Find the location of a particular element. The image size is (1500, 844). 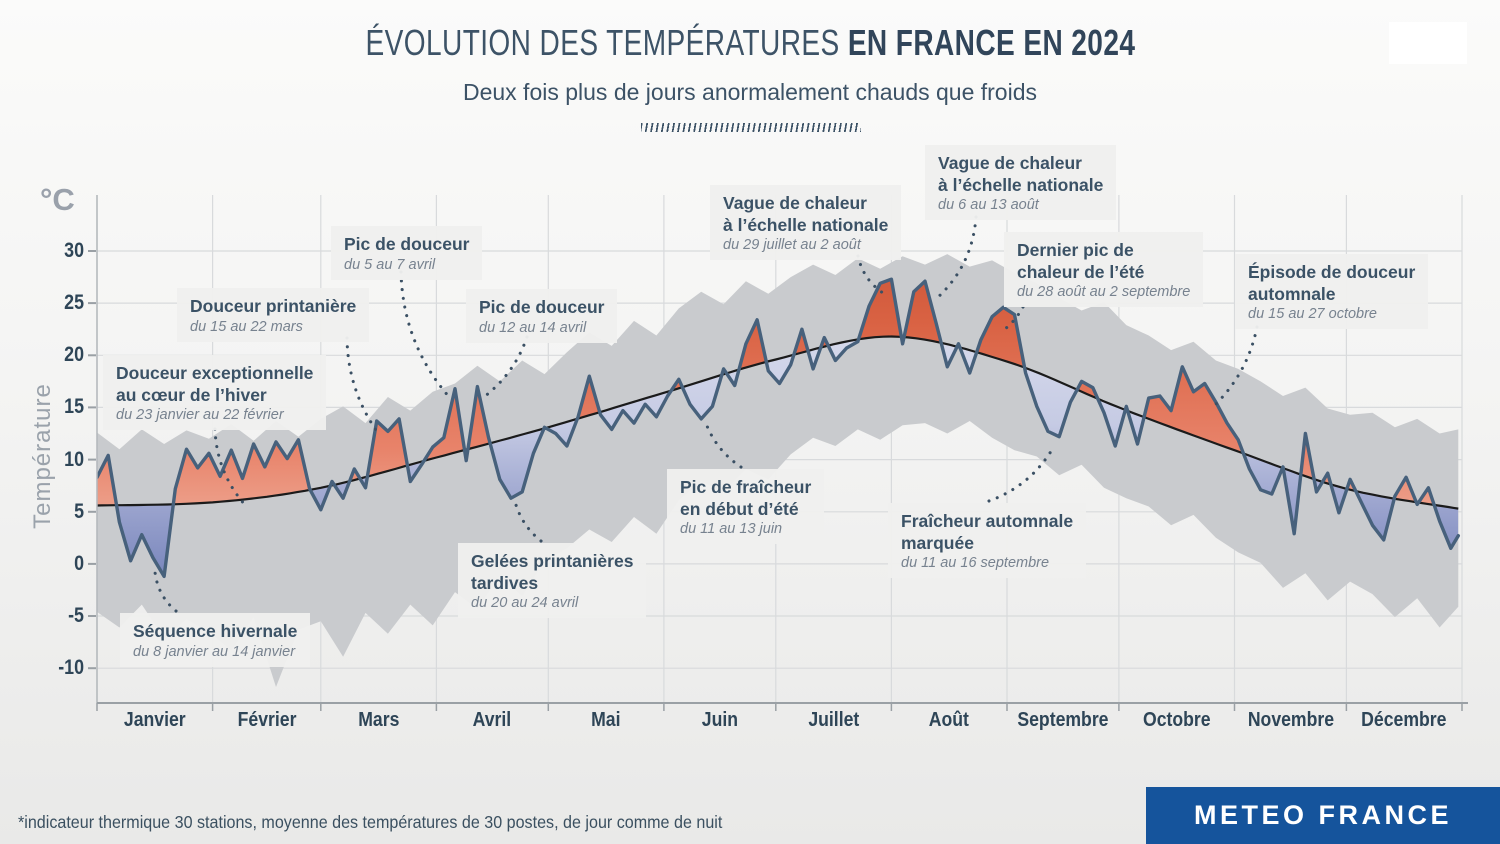

x-month-label: Mars is located at coordinates (378, 719).